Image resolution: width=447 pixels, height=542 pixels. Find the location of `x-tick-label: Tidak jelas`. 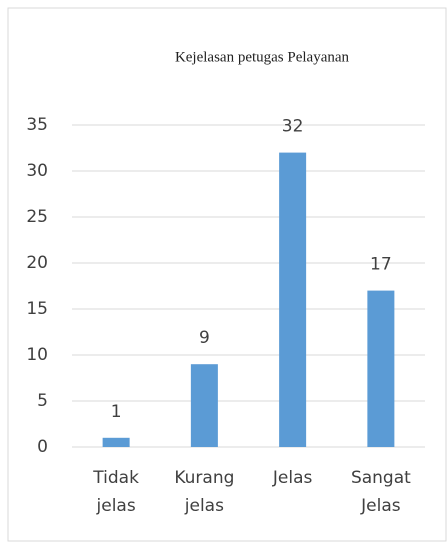

x-tick-label: Tidak jelas is located at coordinates (116, 492).